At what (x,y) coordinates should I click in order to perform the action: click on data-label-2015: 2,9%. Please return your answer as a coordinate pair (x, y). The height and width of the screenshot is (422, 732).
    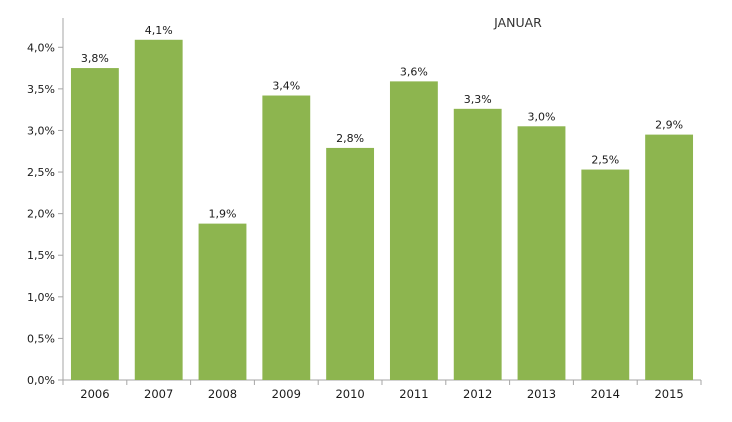
    Looking at the image, I should click on (669, 125).